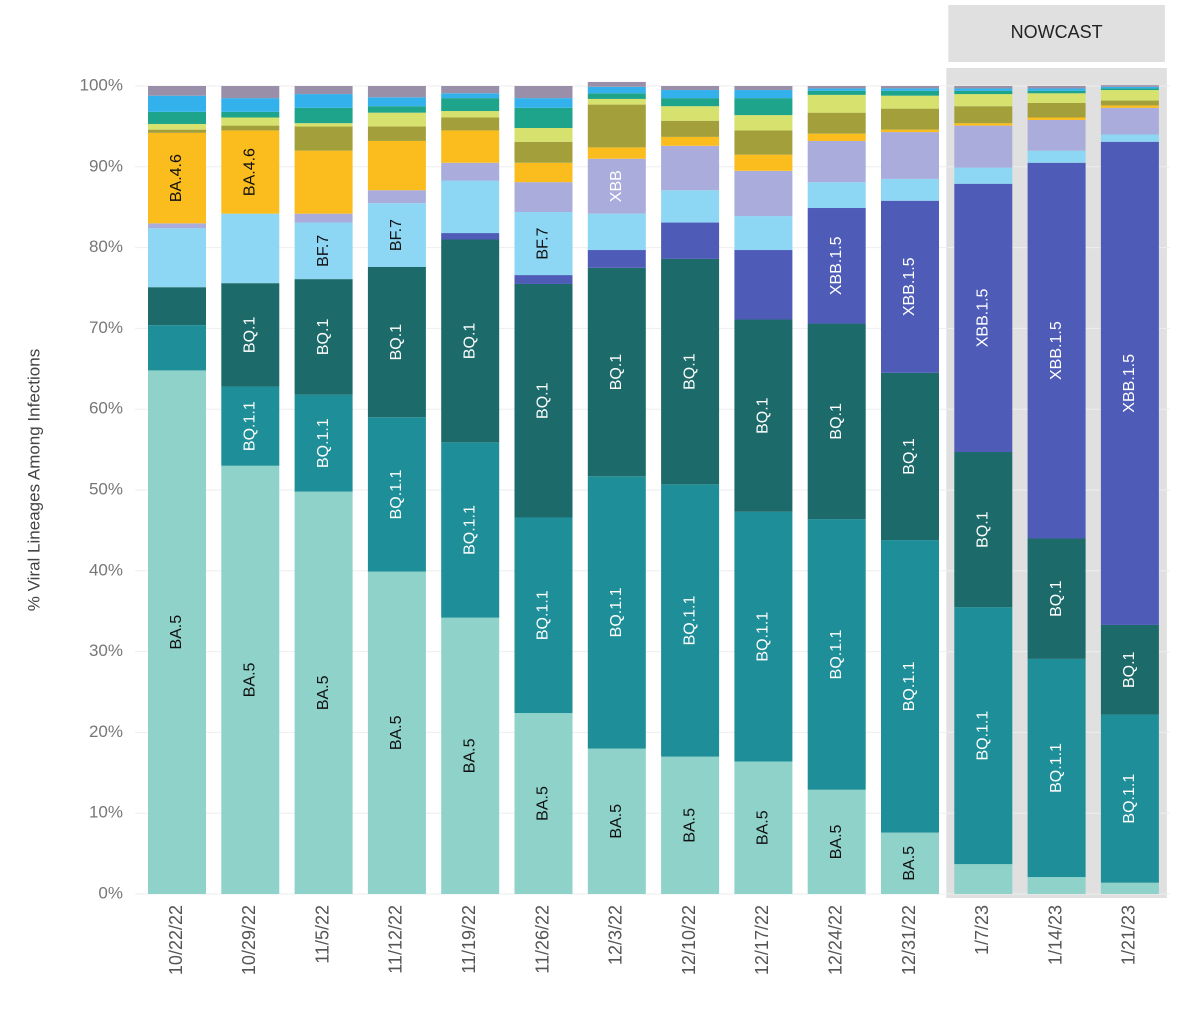 The height and width of the screenshot is (1020, 1188). I want to click on x-tick-label: 11/5/22, so click(322, 934).